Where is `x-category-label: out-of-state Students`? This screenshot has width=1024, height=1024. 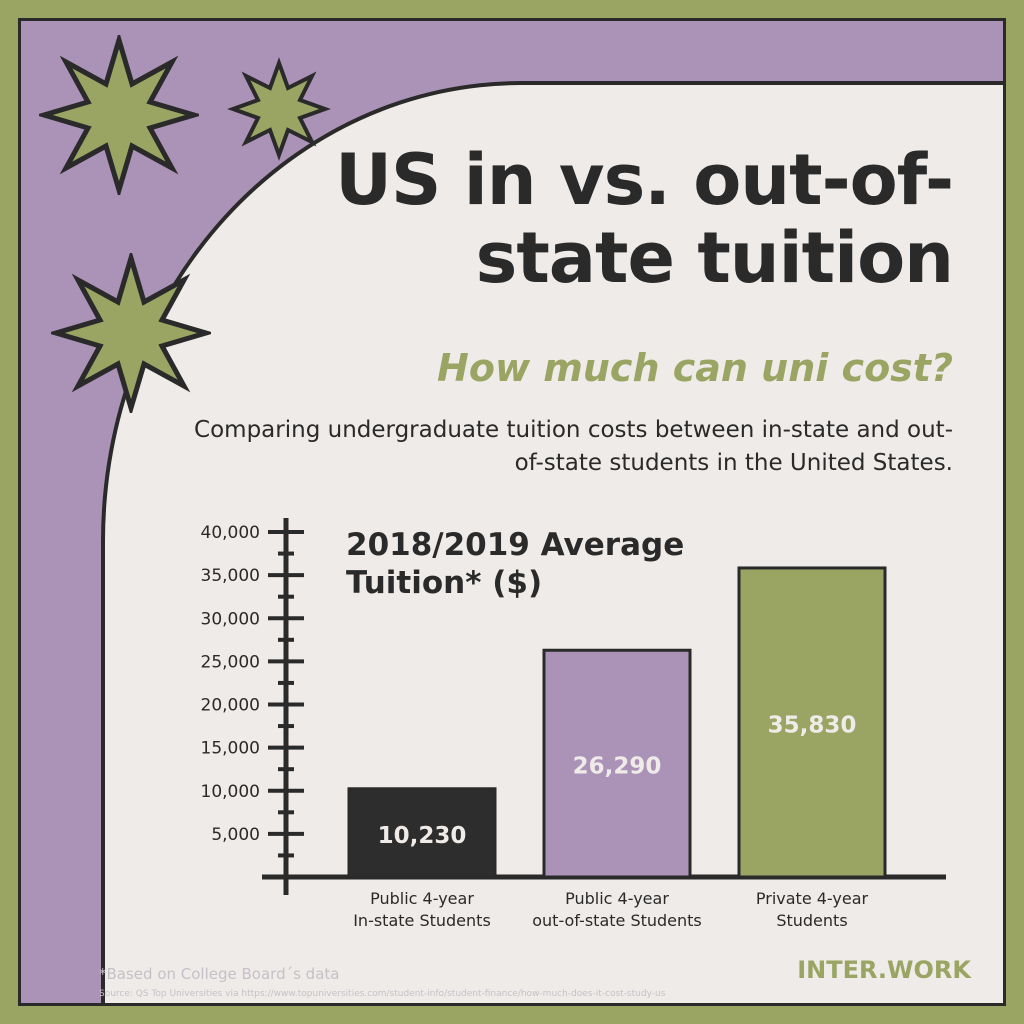 x-category-label: out-of-state Students is located at coordinates (617, 920).